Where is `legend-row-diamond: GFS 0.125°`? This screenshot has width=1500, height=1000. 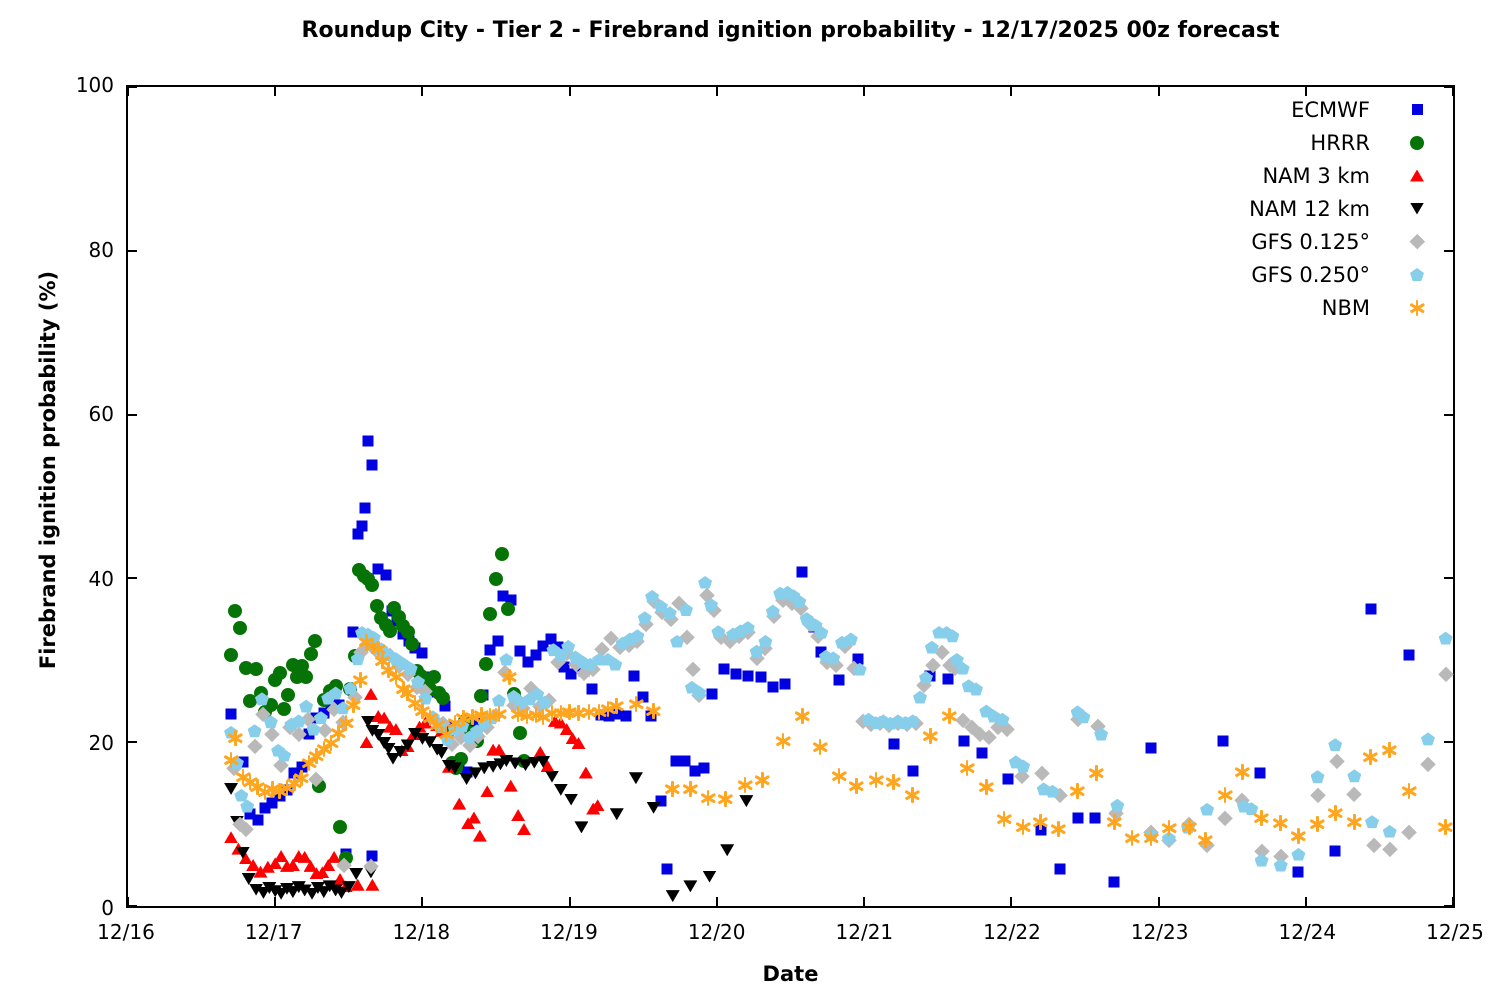
legend-row-diamond: GFS 0.125° is located at coordinates (1343, 241).